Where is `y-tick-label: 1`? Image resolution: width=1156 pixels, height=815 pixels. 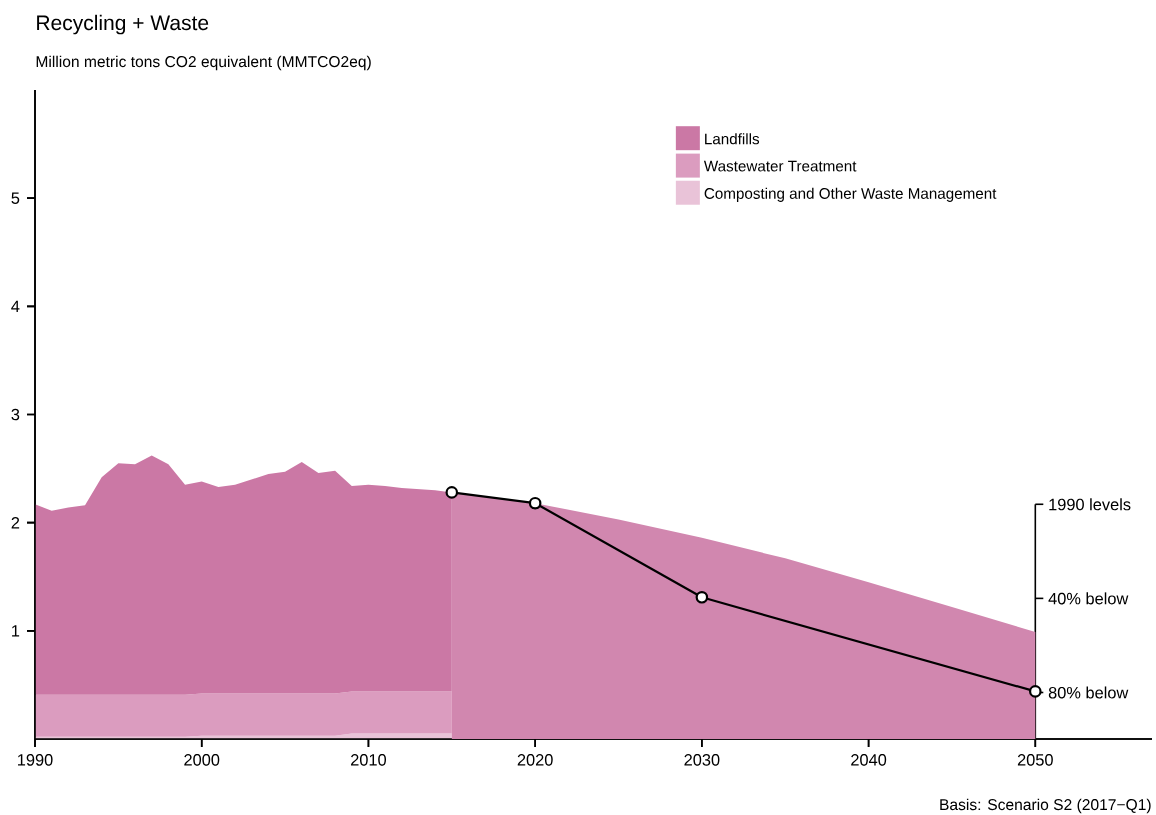 y-tick-label: 1 is located at coordinates (16, 631).